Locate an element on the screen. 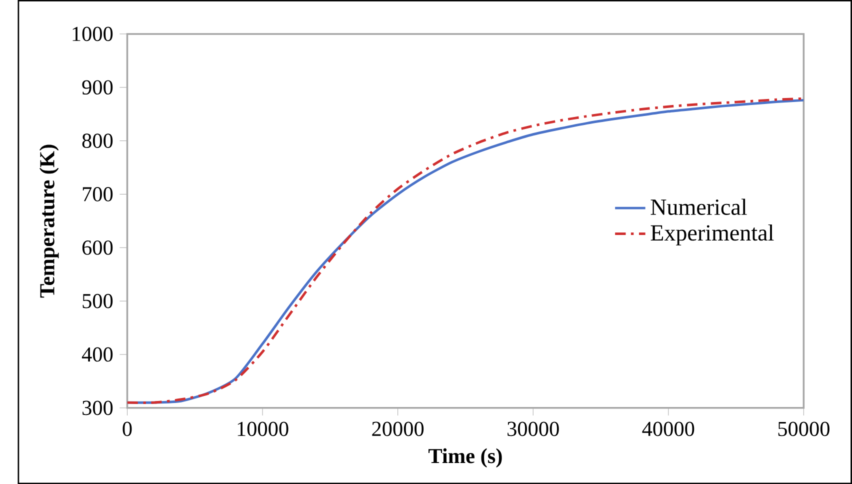 This screenshot has width=852, height=484. y-tick-label: 400 is located at coordinates (97, 354).